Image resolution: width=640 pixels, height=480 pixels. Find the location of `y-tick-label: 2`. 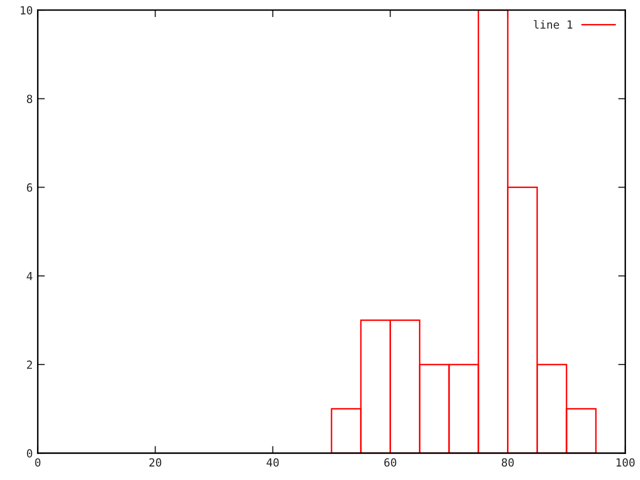

y-tick-label: 2 is located at coordinates (29, 364).